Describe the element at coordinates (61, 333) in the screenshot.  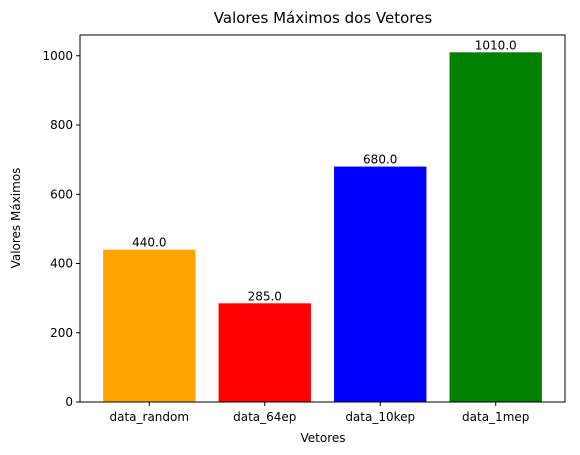
I see `y-tick-label: 200` at that location.